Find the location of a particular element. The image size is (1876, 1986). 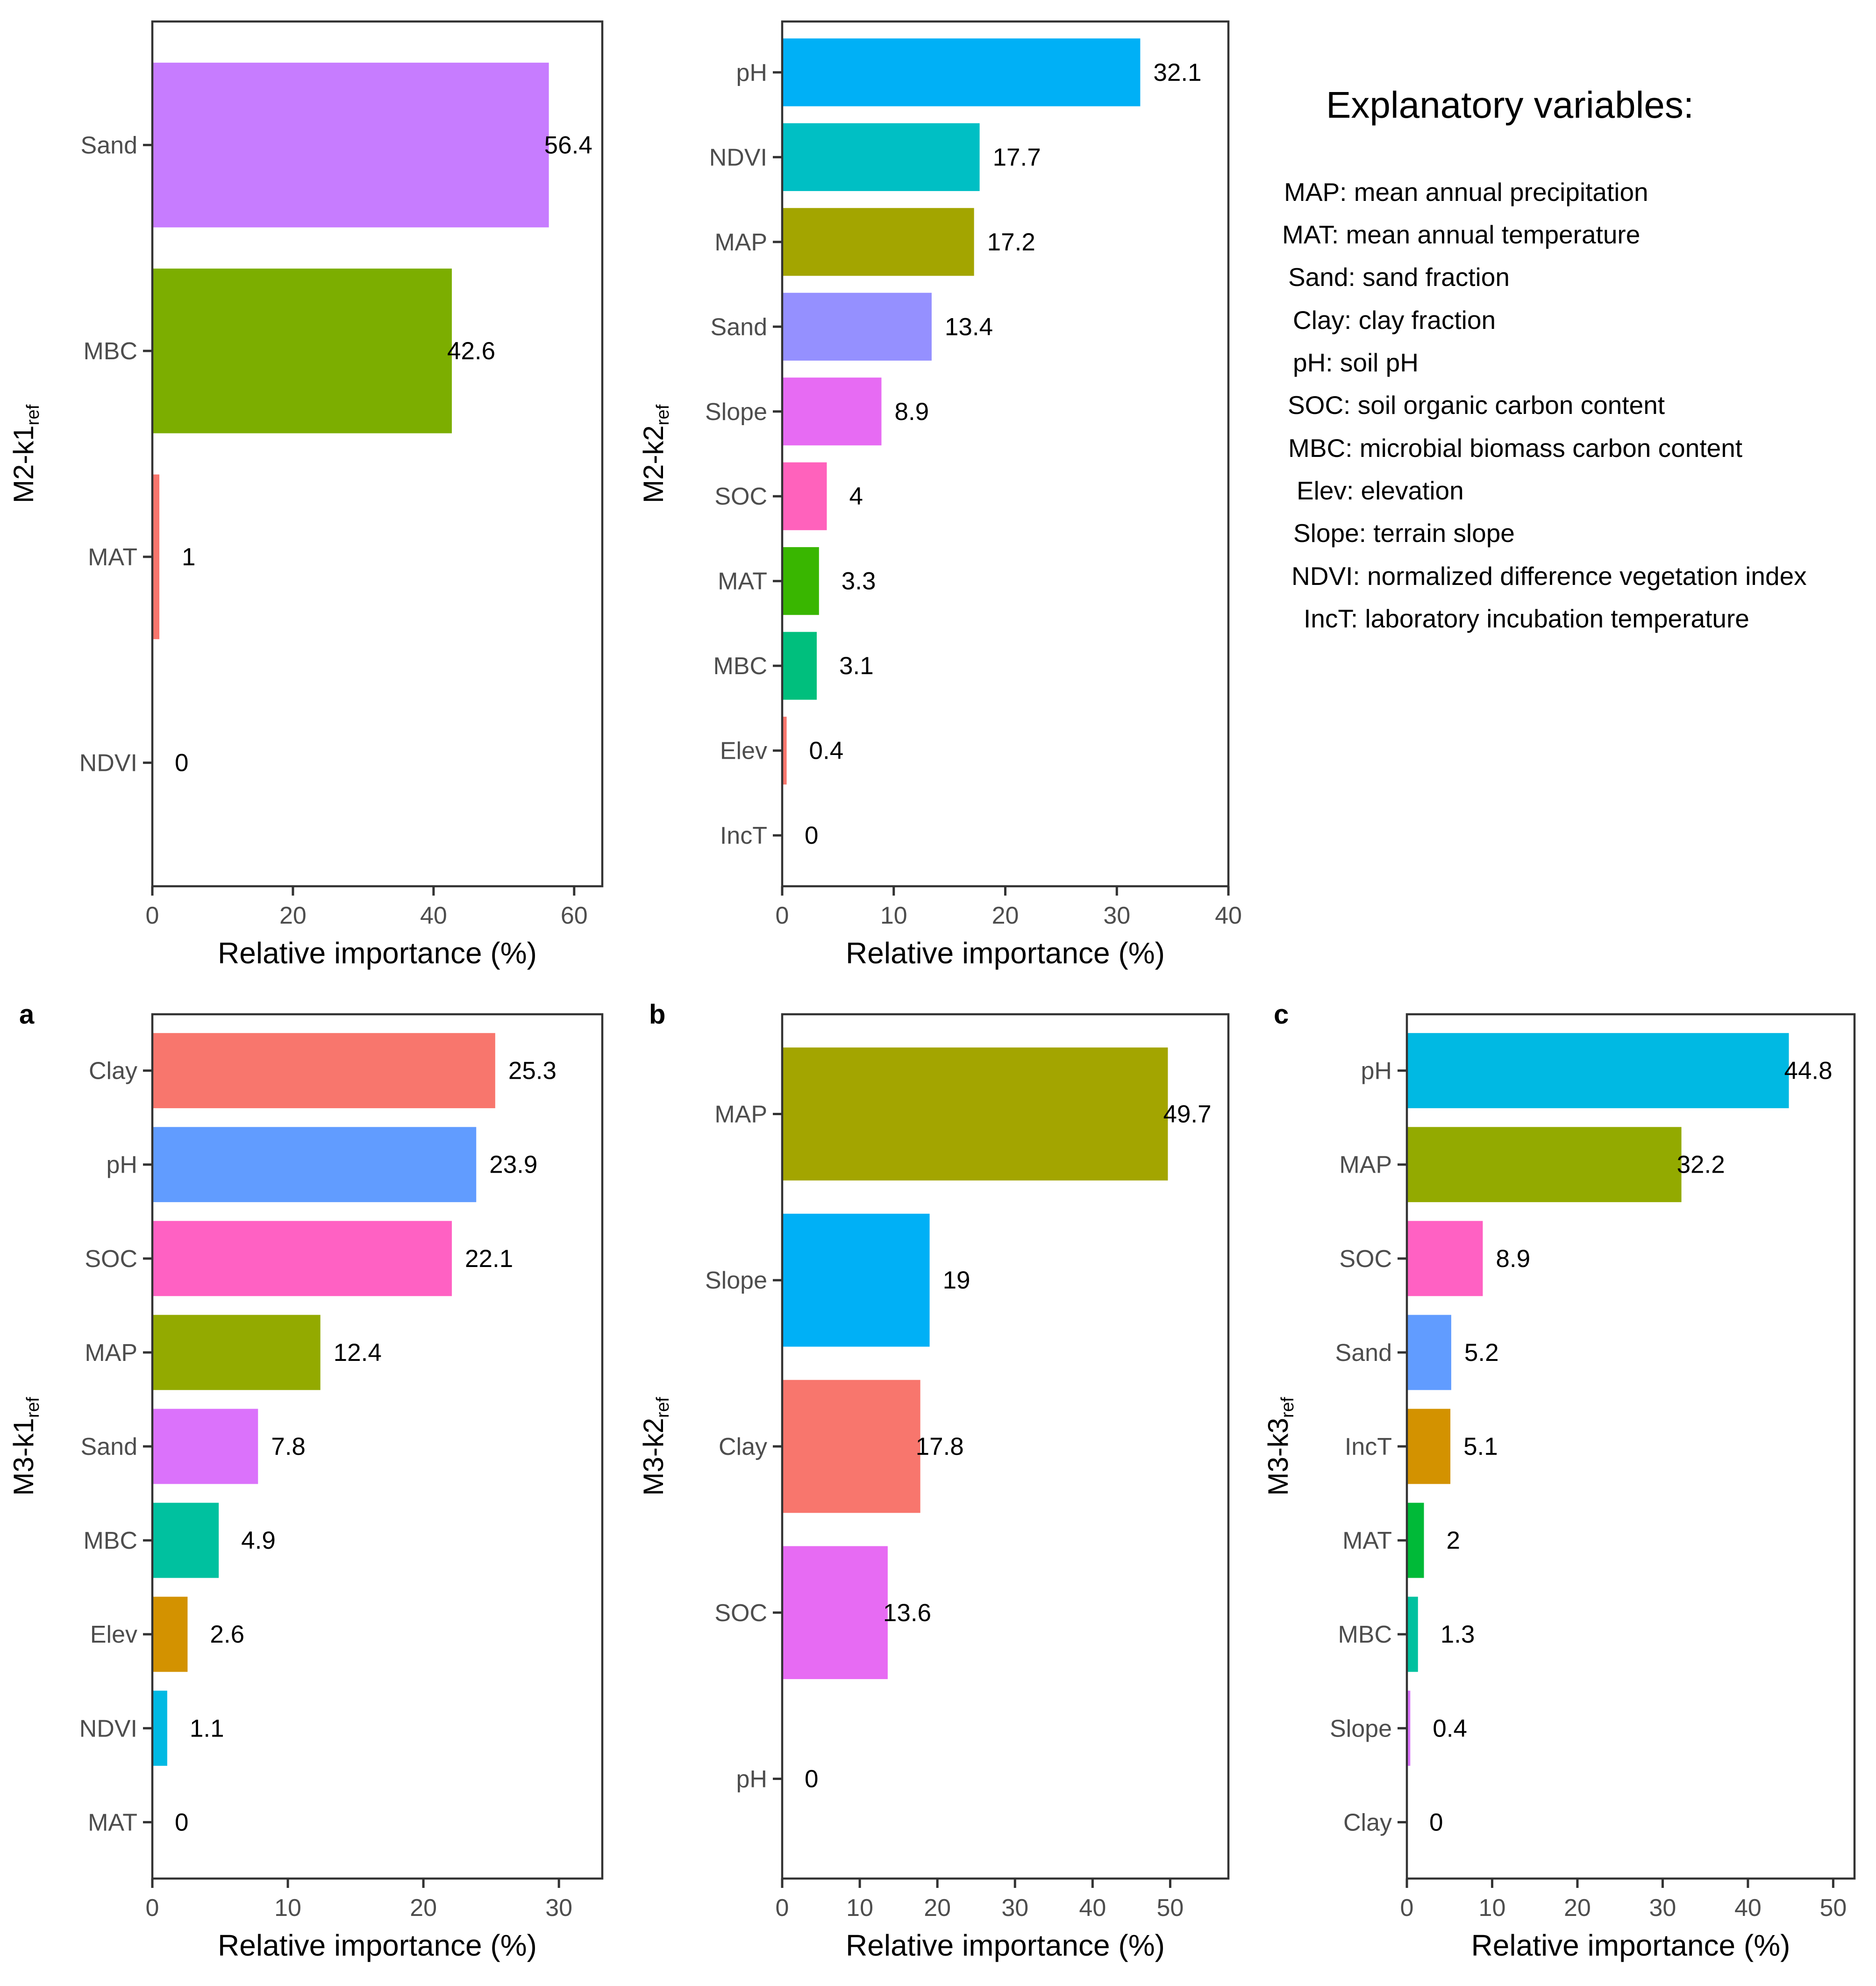

value-label: 32.1 is located at coordinates (1177, 73).